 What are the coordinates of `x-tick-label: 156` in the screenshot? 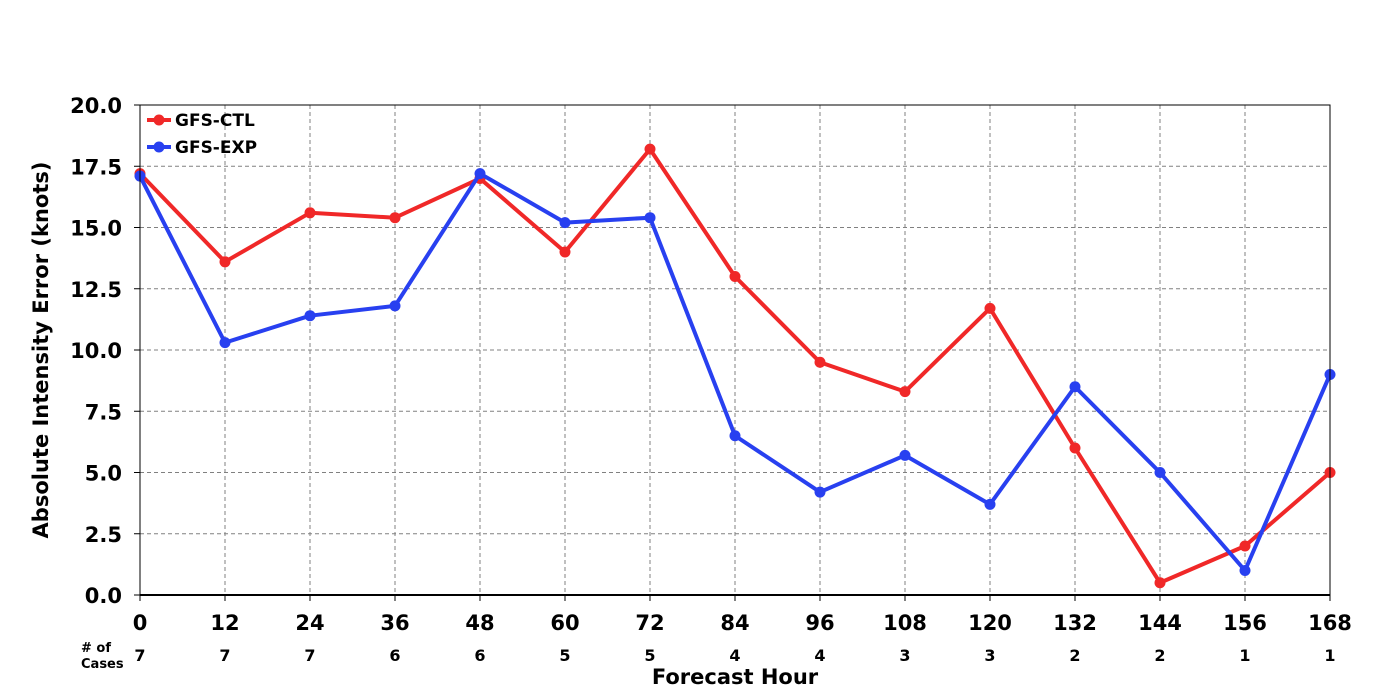 It's located at (1245, 623).